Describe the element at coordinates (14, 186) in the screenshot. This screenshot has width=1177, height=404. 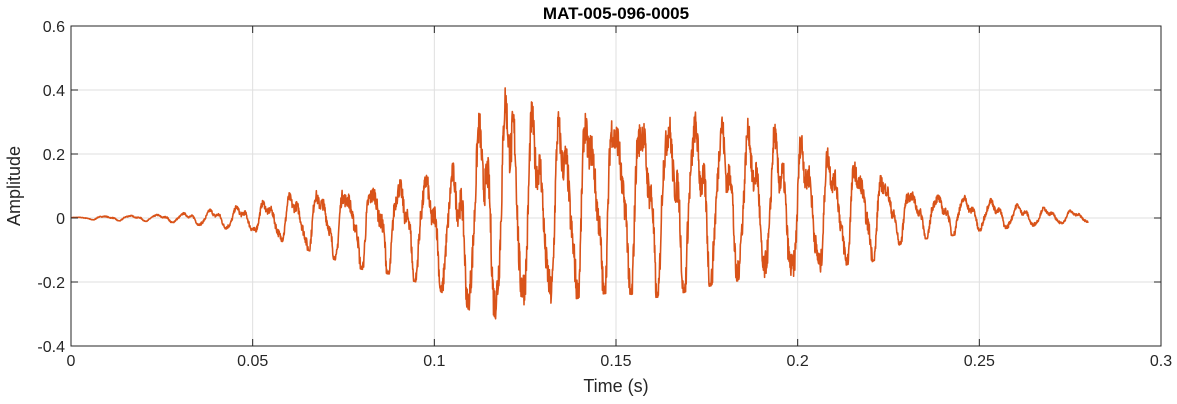
I see `y-axis-label: Amplitude` at that location.